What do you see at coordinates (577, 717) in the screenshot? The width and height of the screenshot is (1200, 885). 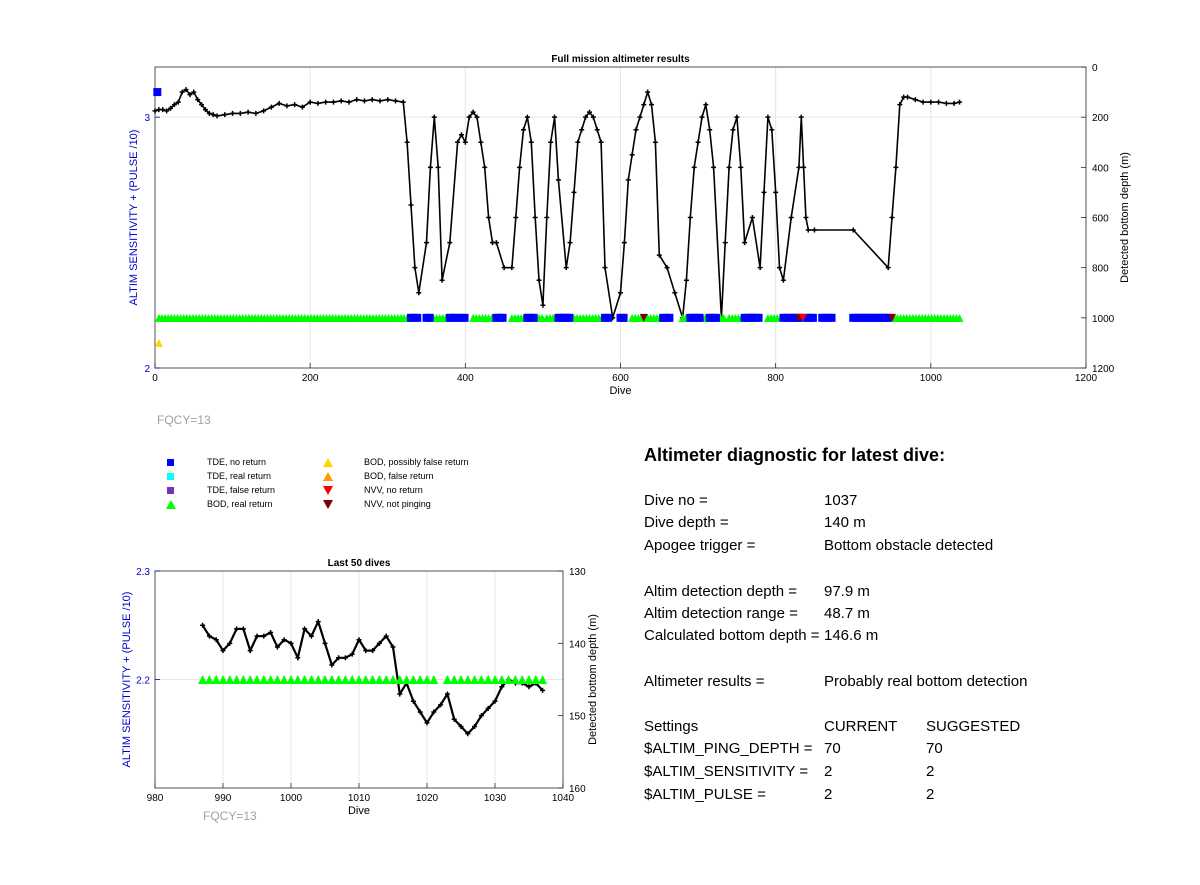 I see `y-right-tick-label: 150` at bounding box center [577, 717].